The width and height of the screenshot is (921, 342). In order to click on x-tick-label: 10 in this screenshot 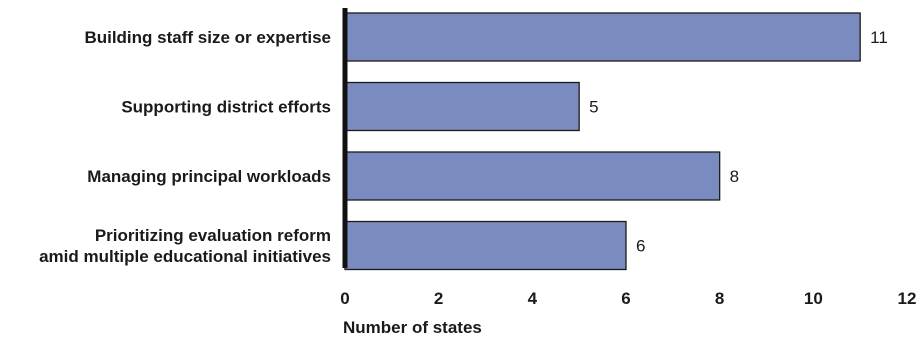, I will do `click(813, 298)`.